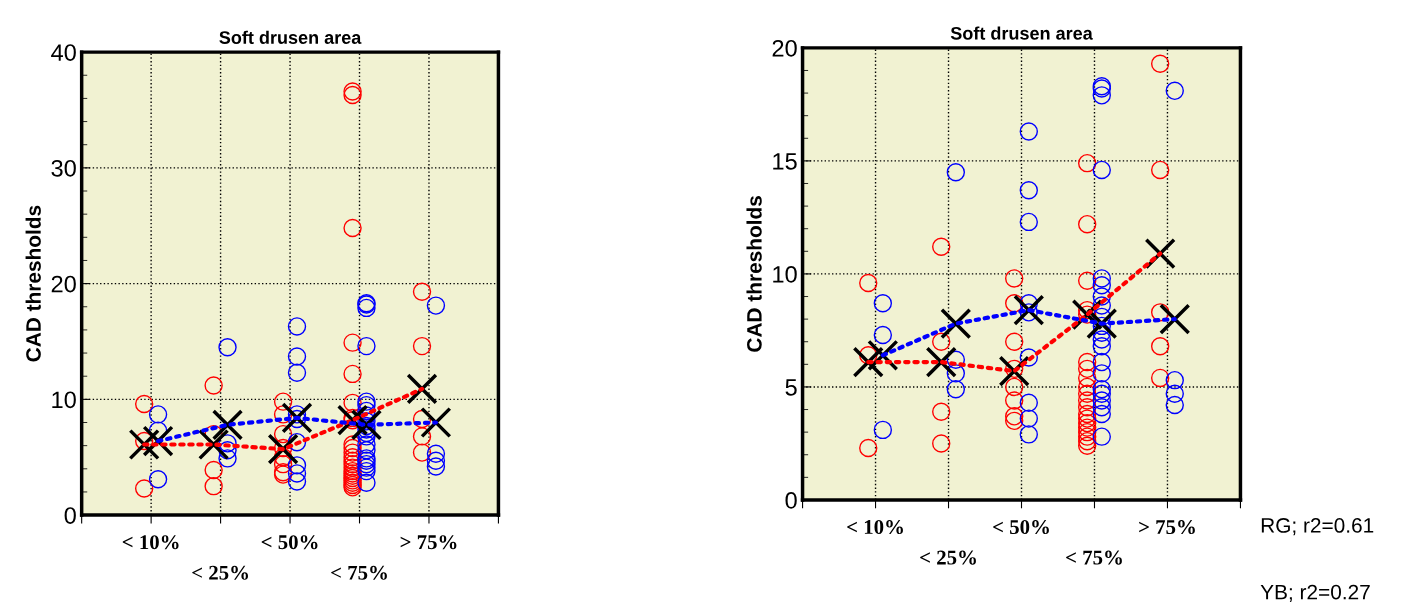 The height and width of the screenshot is (606, 1408). I want to click on text: RG; r2=0.61, so click(1317, 527).